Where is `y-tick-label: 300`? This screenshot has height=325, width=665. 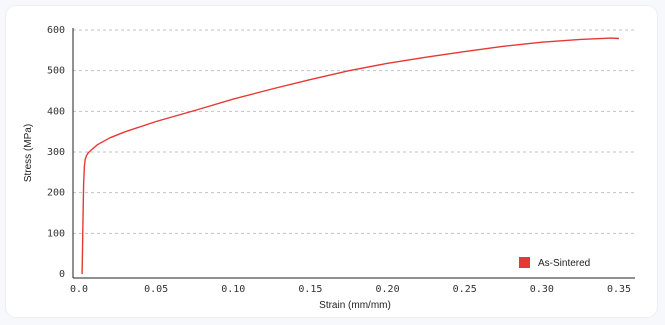 y-tick-label: 300 is located at coordinates (56, 152).